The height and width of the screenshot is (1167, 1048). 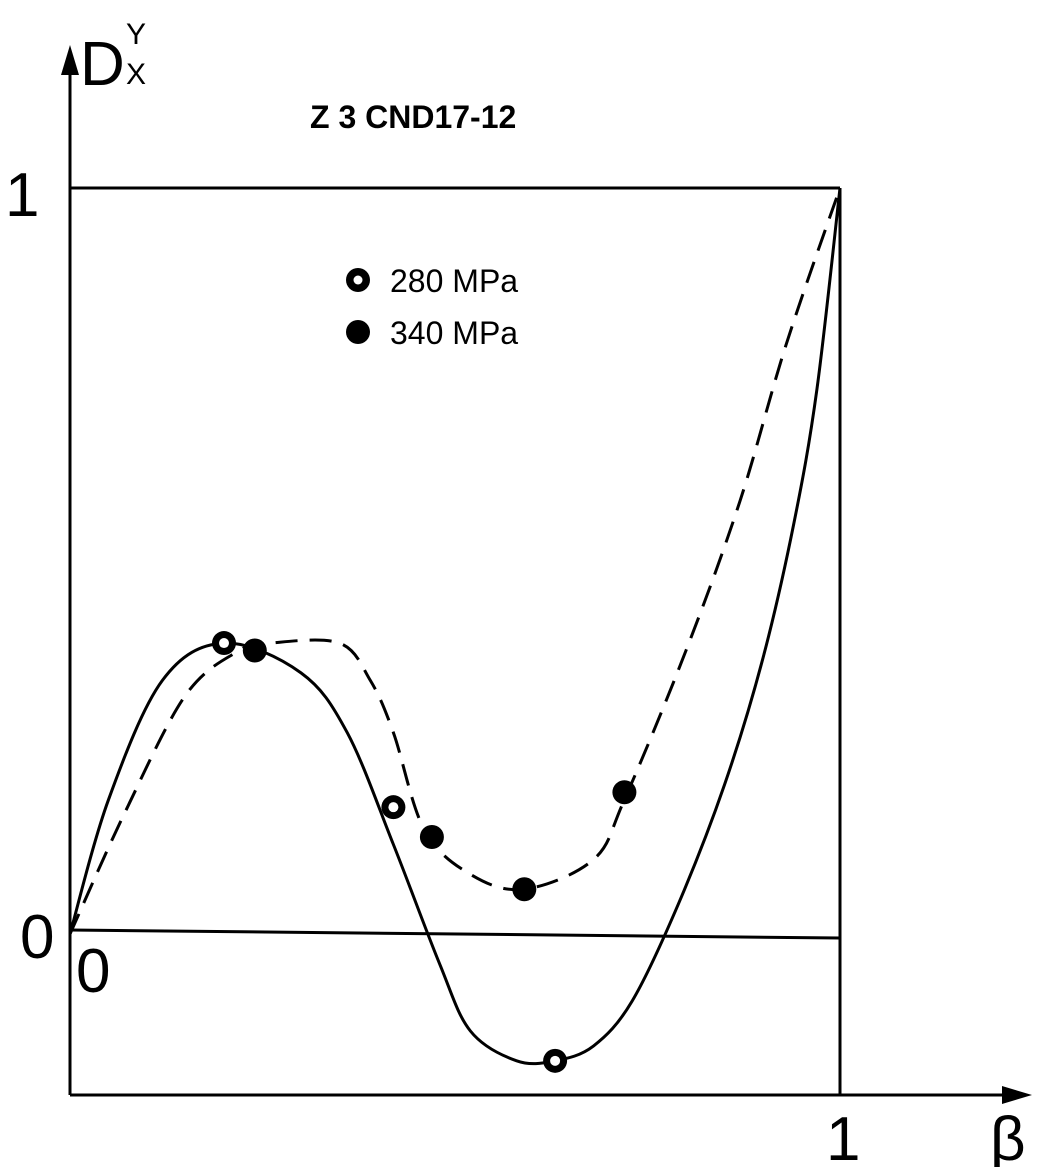 What do you see at coordinates (455, 934) in the screenshot?
I see `zero-line` at bounding box center [455, 934].